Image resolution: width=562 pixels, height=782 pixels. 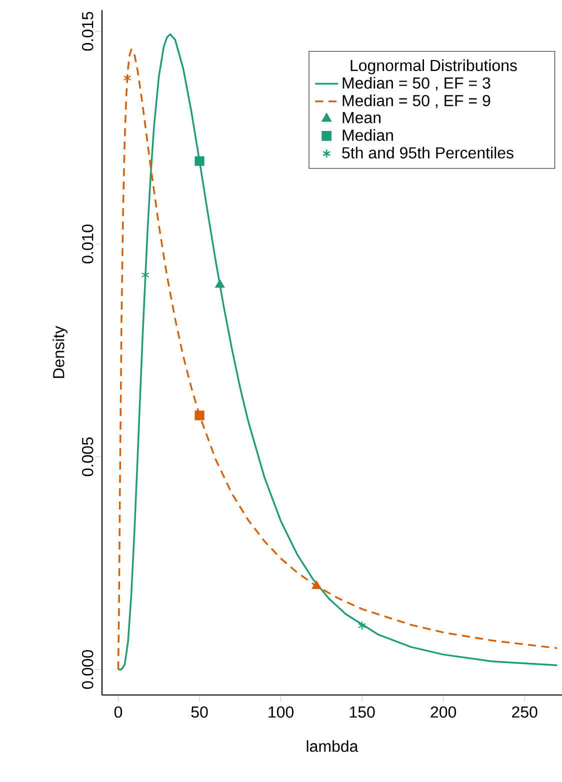 I want to click on legend-label: Median = 50 , EF = 9, so click(x=416, y=101).